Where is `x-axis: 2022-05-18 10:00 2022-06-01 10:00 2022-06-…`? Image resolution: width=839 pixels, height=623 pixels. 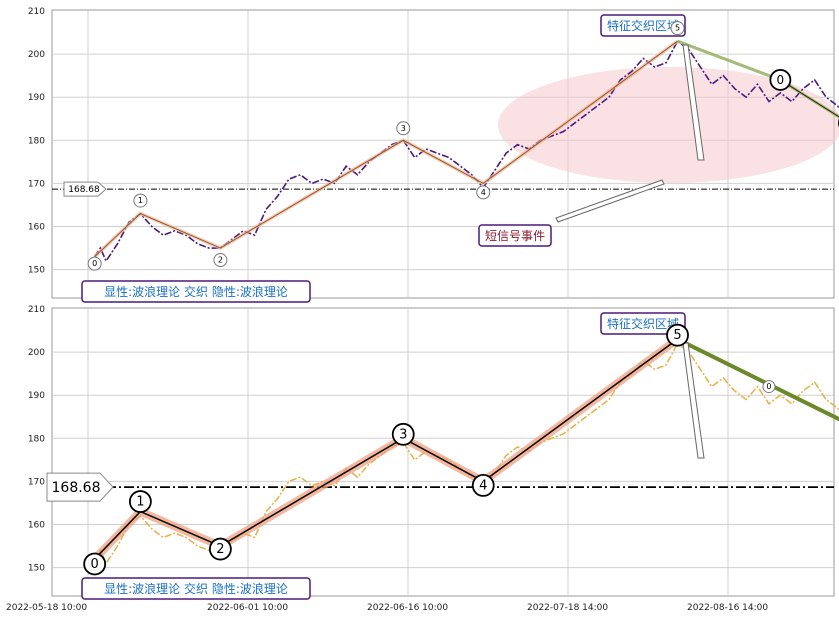 x-axis: 2022-05-18 10:00 2022-06-01 10:00 2022-06-… is located at coordinates (387, 608).